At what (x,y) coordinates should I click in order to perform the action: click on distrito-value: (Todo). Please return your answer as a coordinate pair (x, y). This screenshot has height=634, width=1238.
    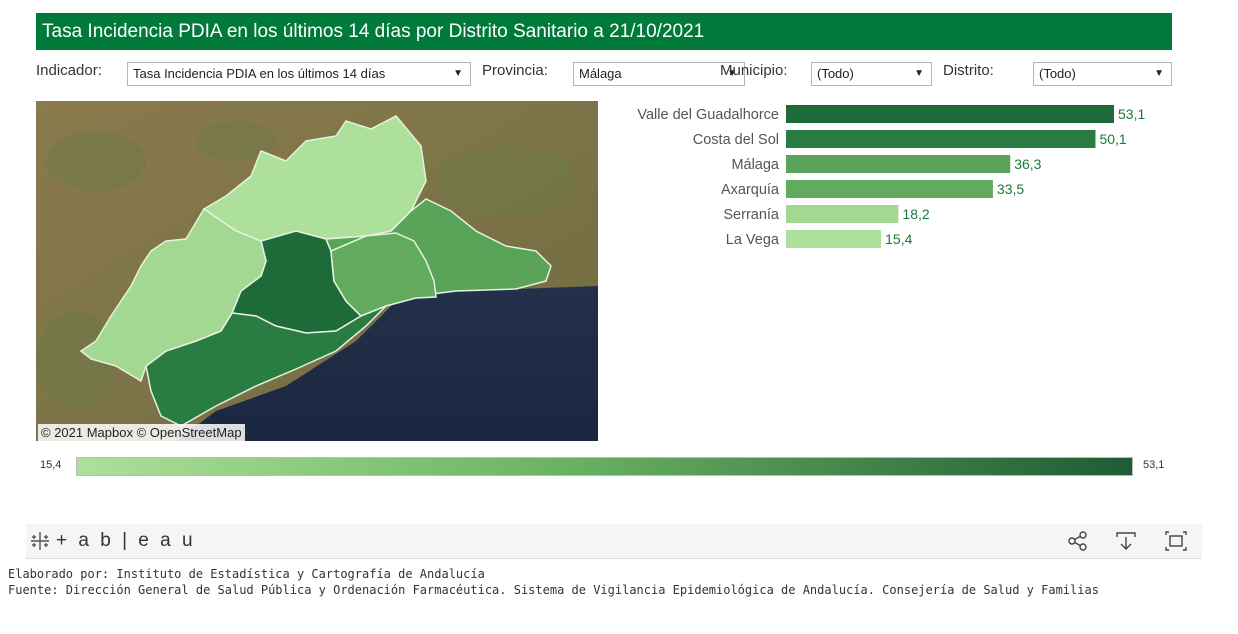
    Looking at the image, I should click on (1057, 73).